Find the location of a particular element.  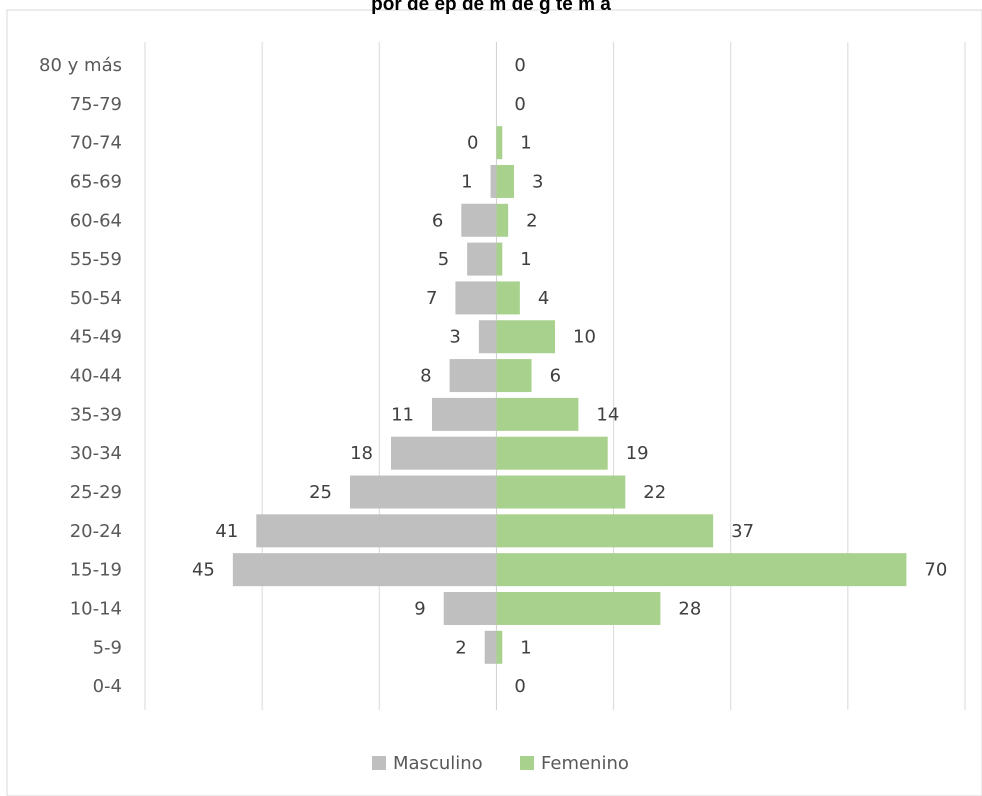

chart-title: por de ep de m de g te m a is located at coordinates (491, 7).